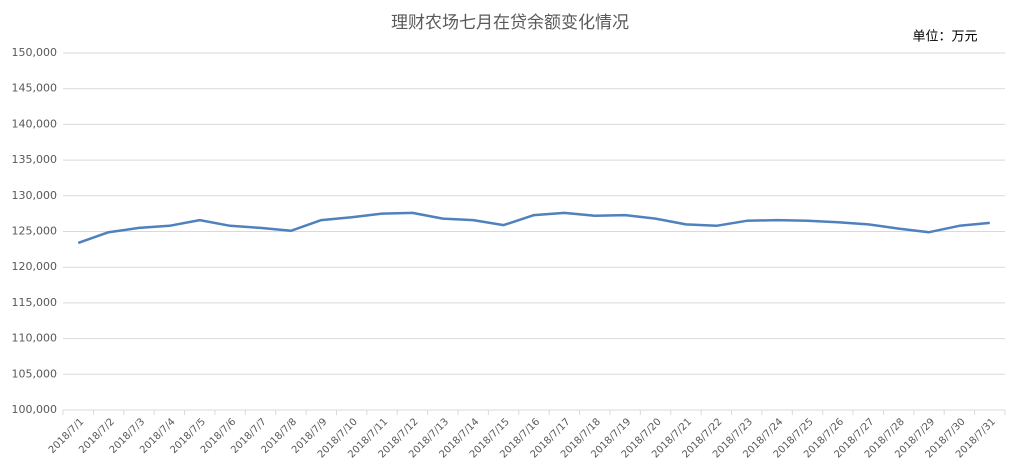 The height and width of the screenshot is (475, 1021). I want to click on y-tick-label: 120,000, so click(35, 266).